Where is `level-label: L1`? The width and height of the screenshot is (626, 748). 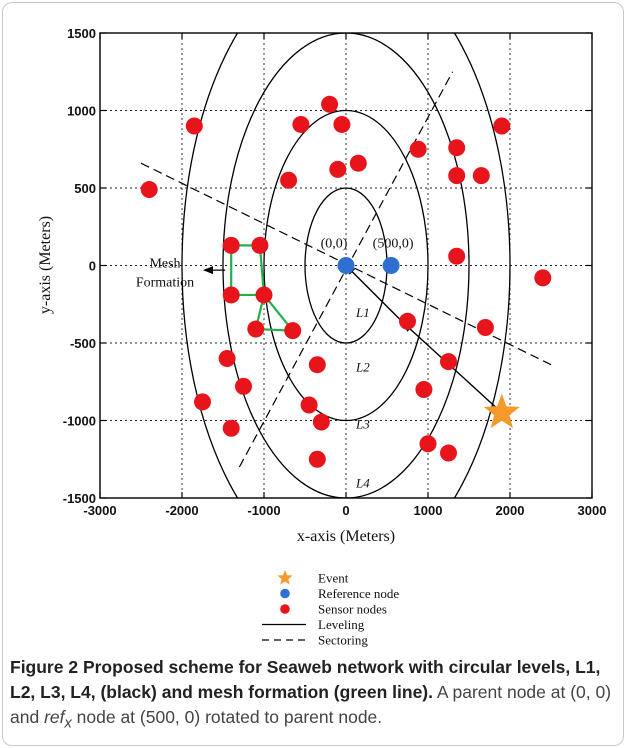 level-label: L1 is located at coordinates (362, 312).